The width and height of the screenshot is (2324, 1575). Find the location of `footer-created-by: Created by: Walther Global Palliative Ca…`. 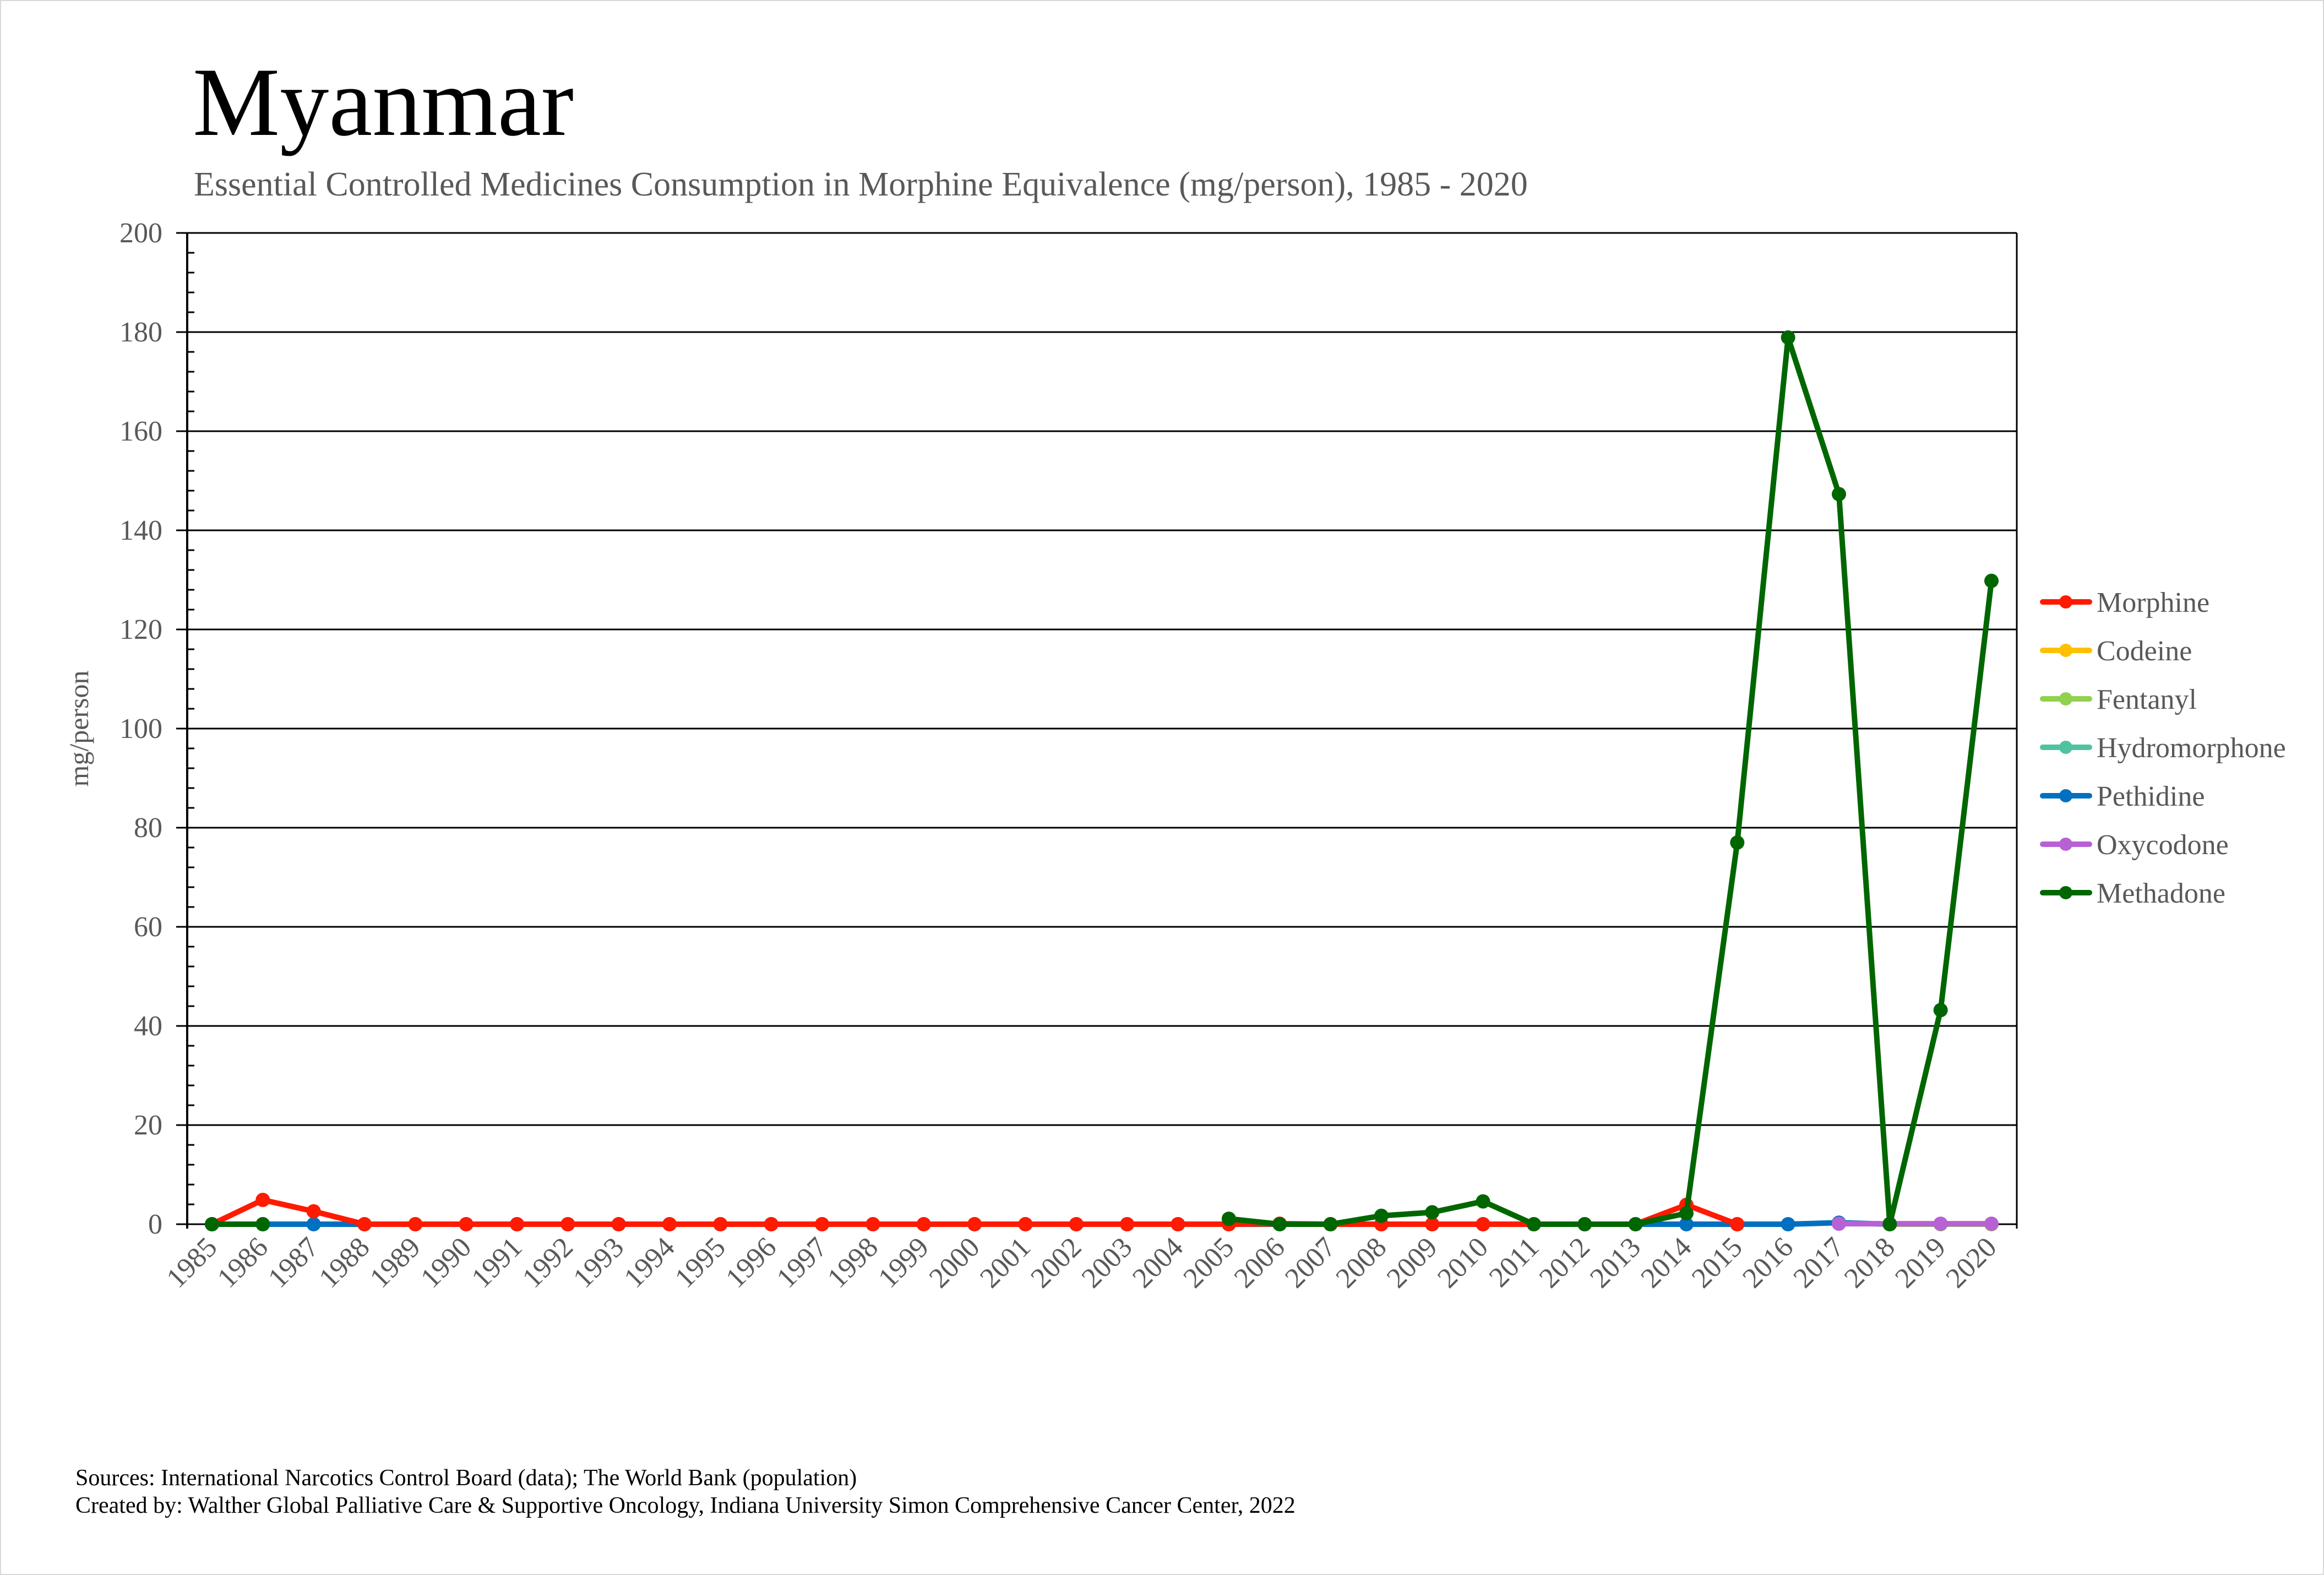

footer-created-by: Created by: Walther Global Palliative Ca… is located at coordinates (685, 1505).